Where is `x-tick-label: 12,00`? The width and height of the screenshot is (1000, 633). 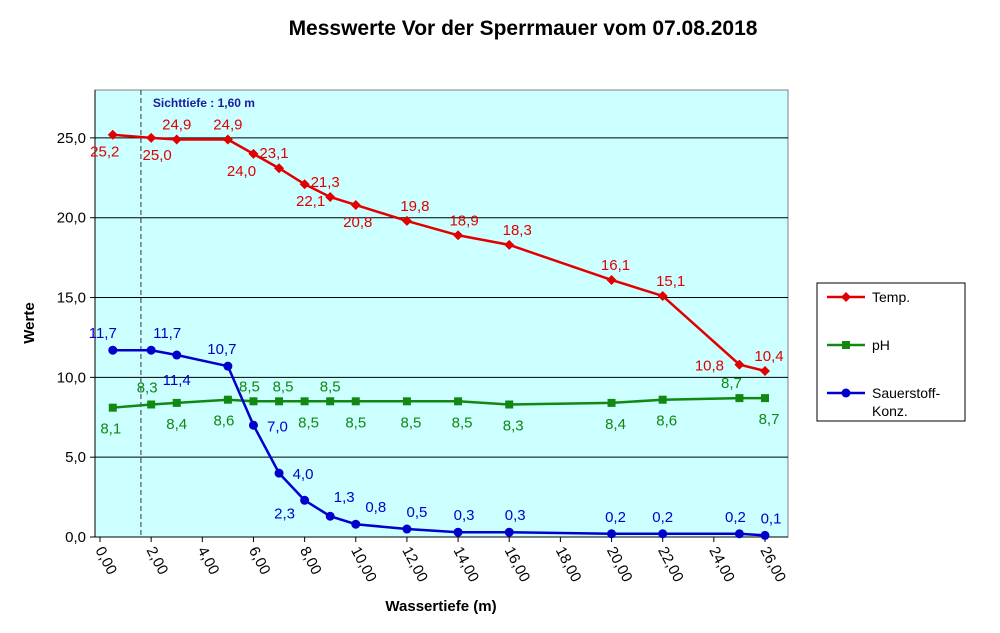 x-tick-label: 12,00 is located at coordinates (414, 564).